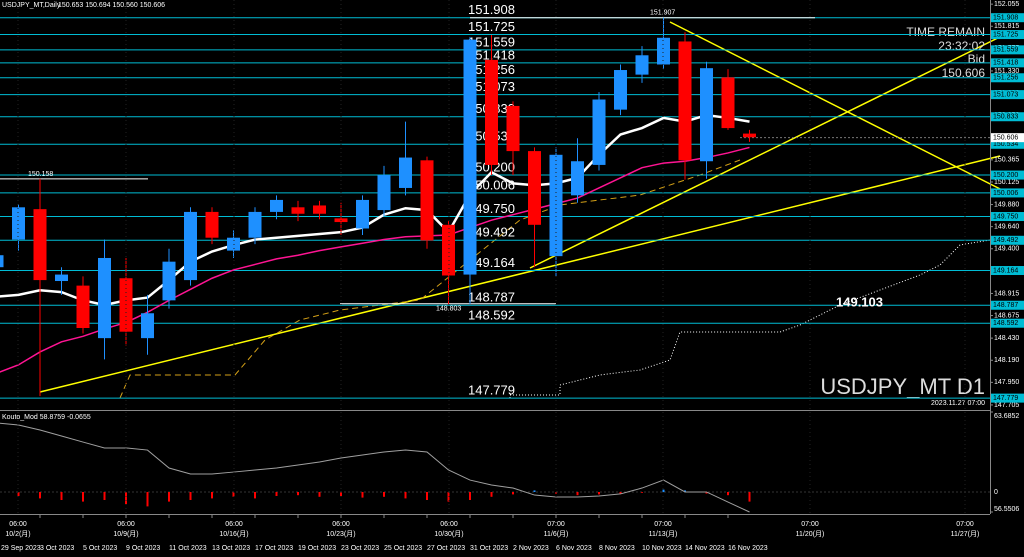  I want to click on level-axis-label: 149.750, so click(1005, 216).